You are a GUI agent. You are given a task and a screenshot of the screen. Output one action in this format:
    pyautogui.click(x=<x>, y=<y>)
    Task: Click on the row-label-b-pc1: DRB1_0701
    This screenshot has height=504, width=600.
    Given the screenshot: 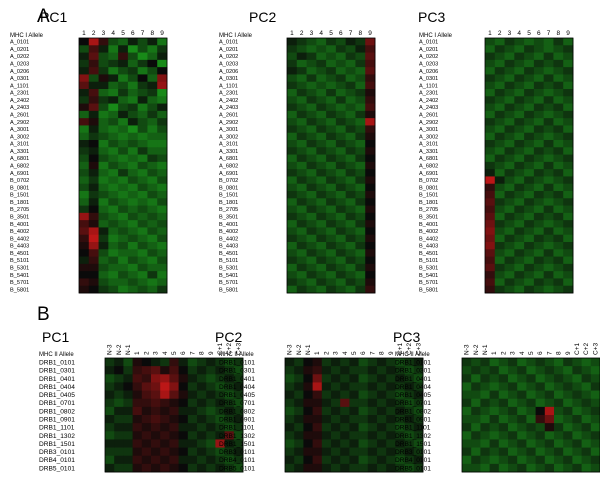 What is the action you would take?
    pyautogui.click(x=57, y=403)
    